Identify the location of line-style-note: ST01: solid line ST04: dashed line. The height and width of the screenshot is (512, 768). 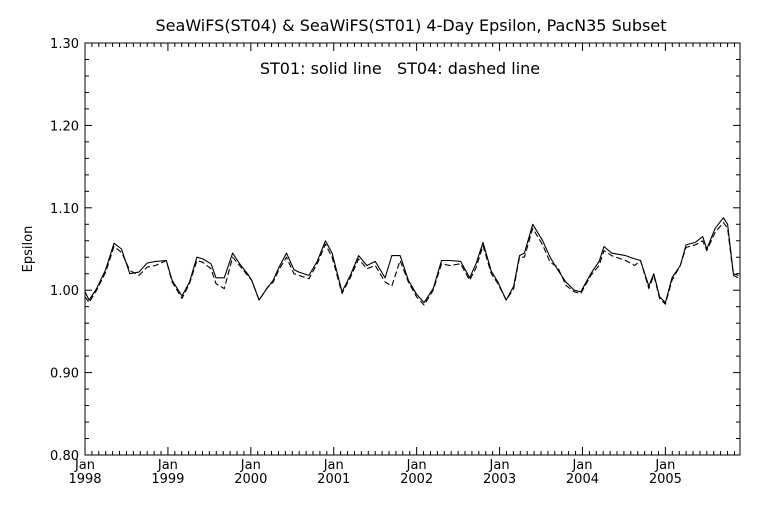
(400, 68).